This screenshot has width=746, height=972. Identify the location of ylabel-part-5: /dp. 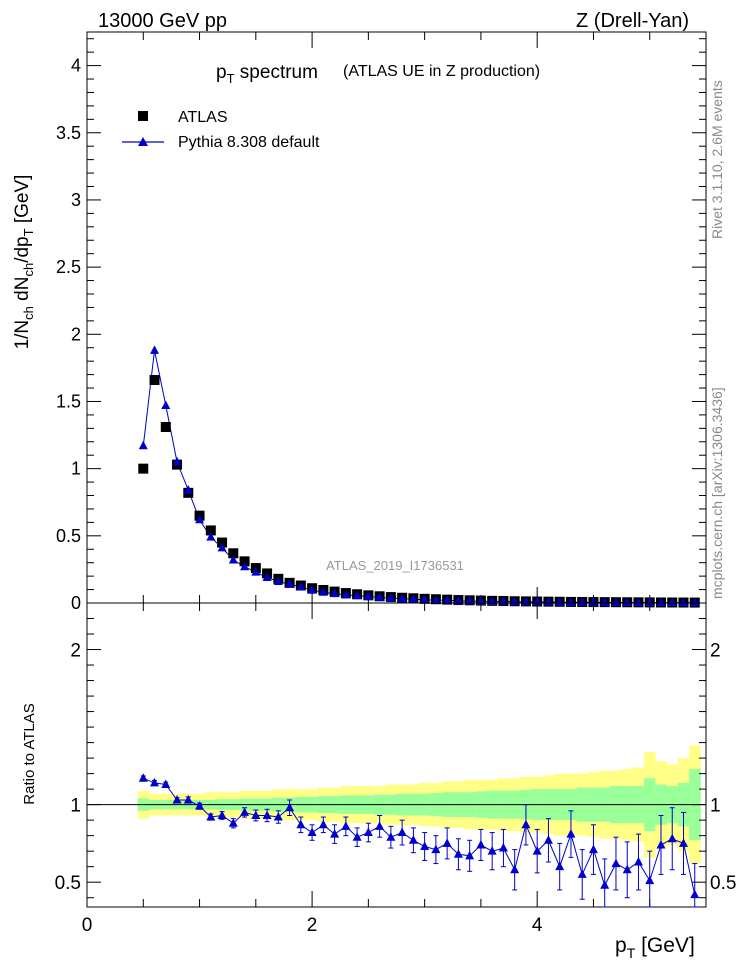
(22, 249).